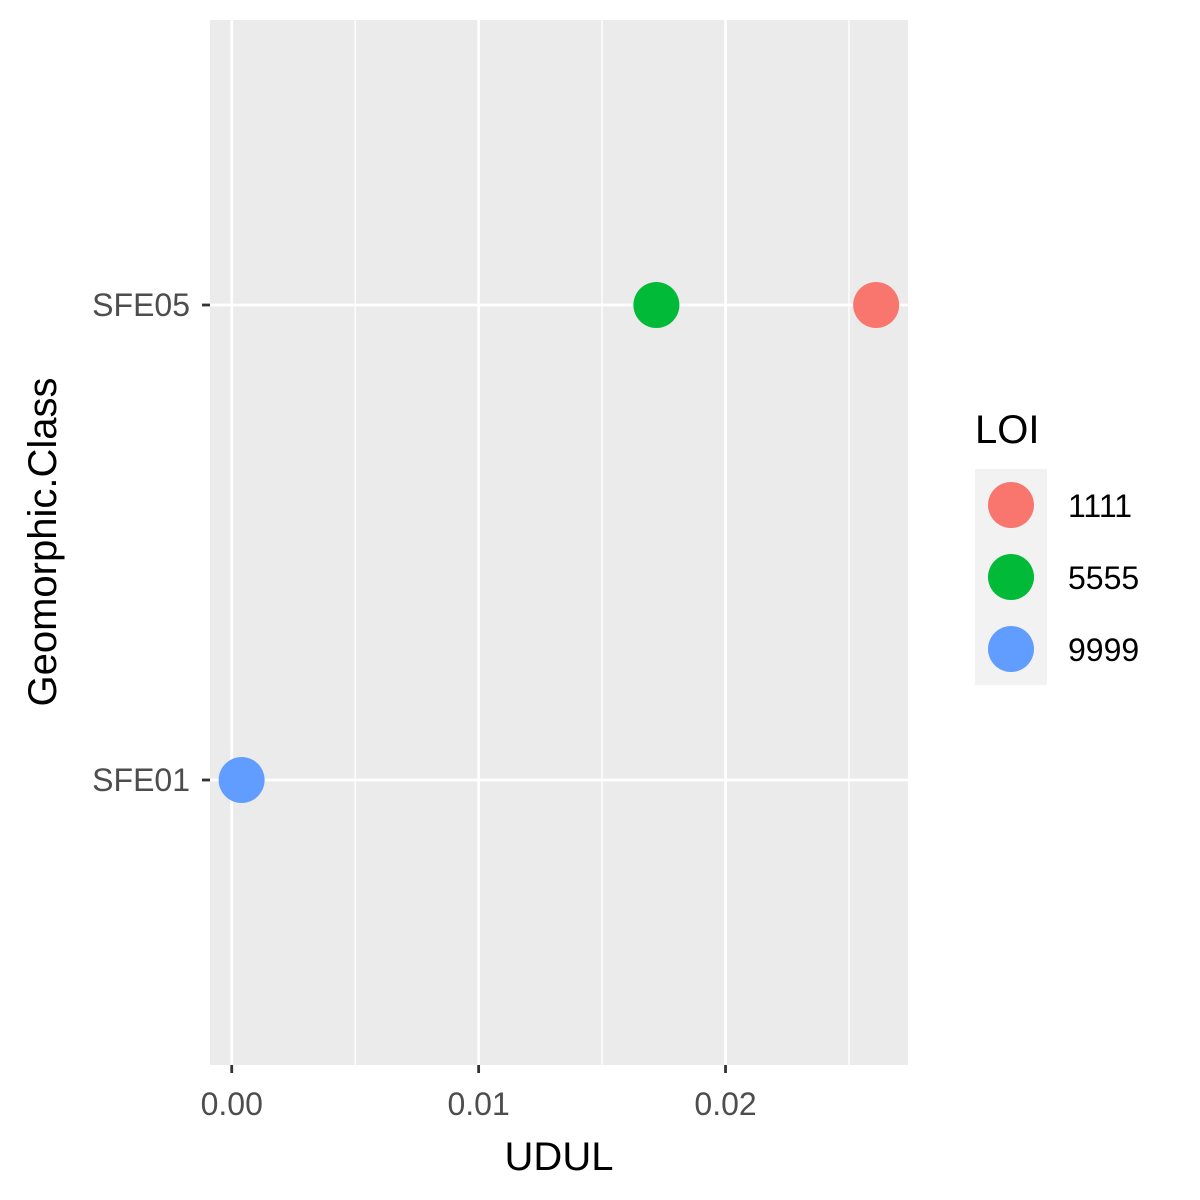 This screenshot has height=1200, width=1200. I want to click on x-axis-title: UDUL, so click(559, 1157).